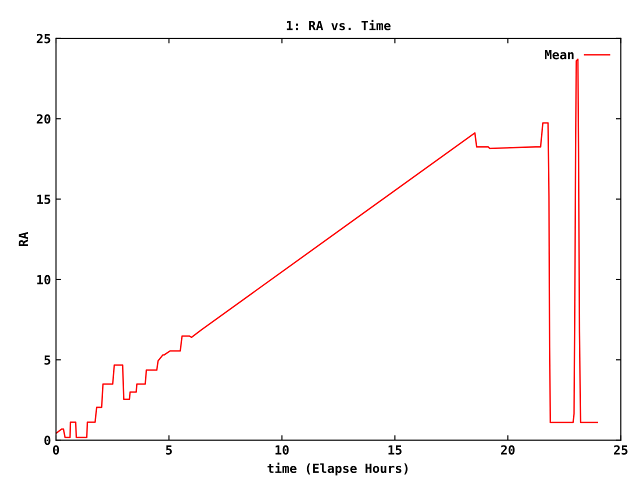  What do you see at coordinates (282, 450) in the screenshot?
I see `x-tick-label: 10` at bounding box center [282, 450].